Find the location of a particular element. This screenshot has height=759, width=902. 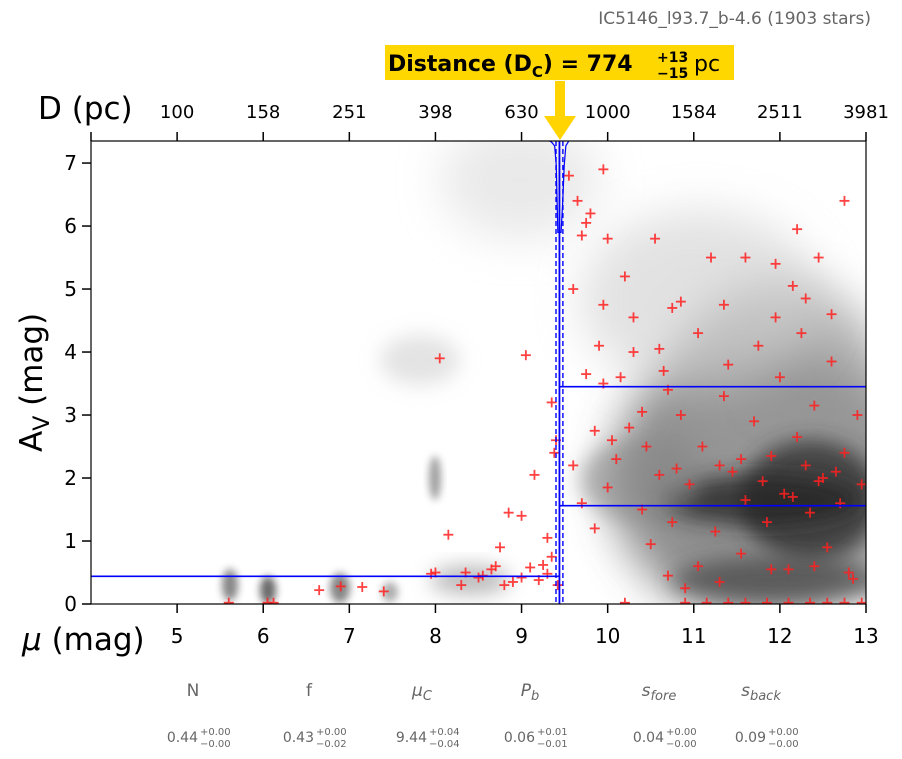

x-tick-label: 5 is located at coordinates (177, 636).